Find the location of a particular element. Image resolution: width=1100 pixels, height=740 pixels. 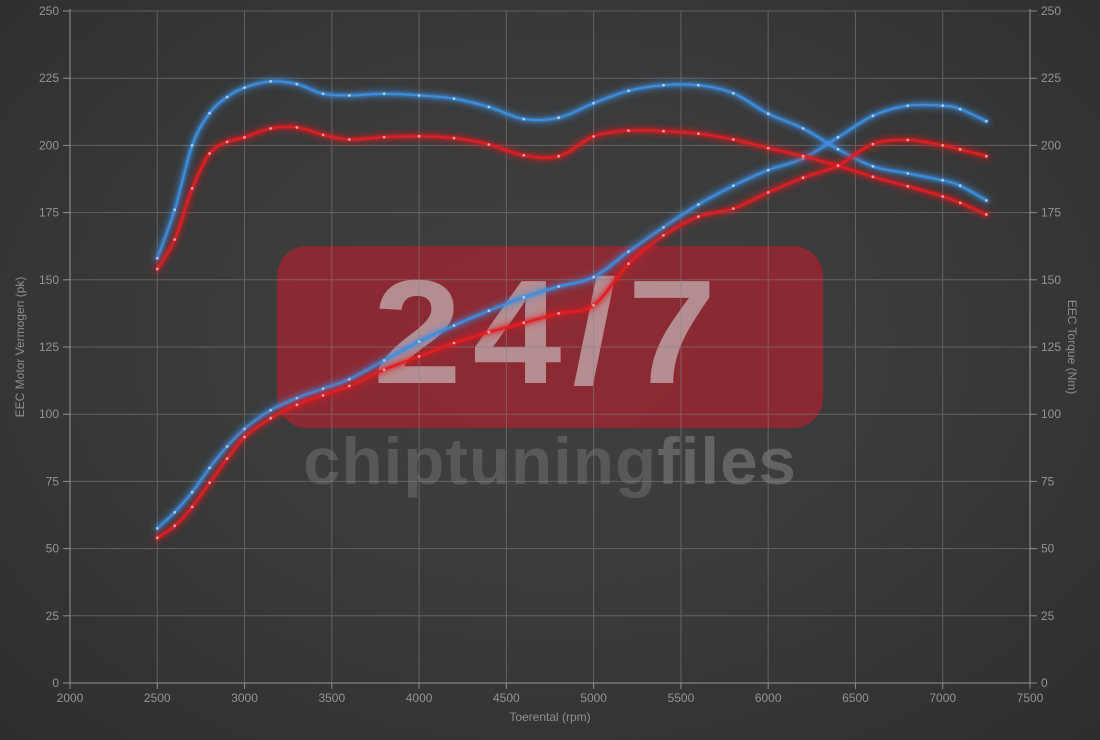

y-tick-label-right: 125 is located at coordinates (1051, 347).